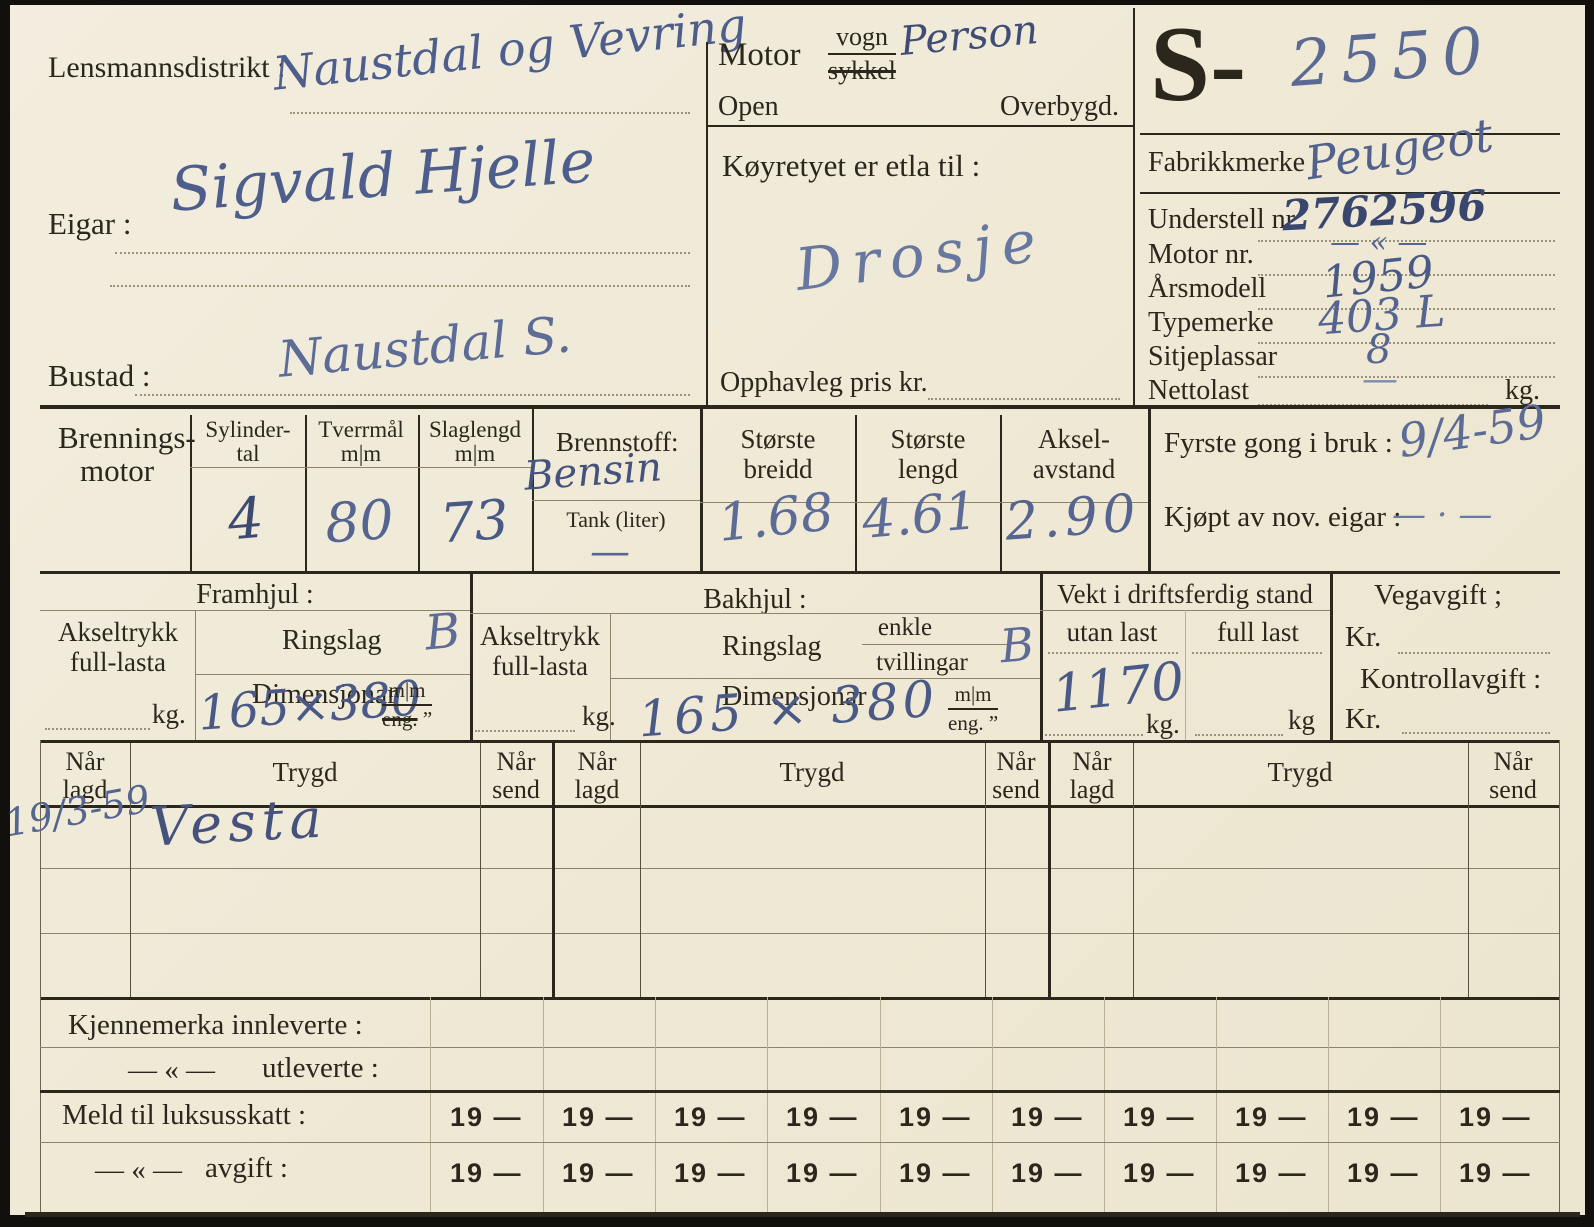 The width and height of the screenshot is (1594, 1227). What do you see at coordinates (332, 640) in the screenshot?
I see `front-ring-label: Ringslag` at bounding box center [332, 640].